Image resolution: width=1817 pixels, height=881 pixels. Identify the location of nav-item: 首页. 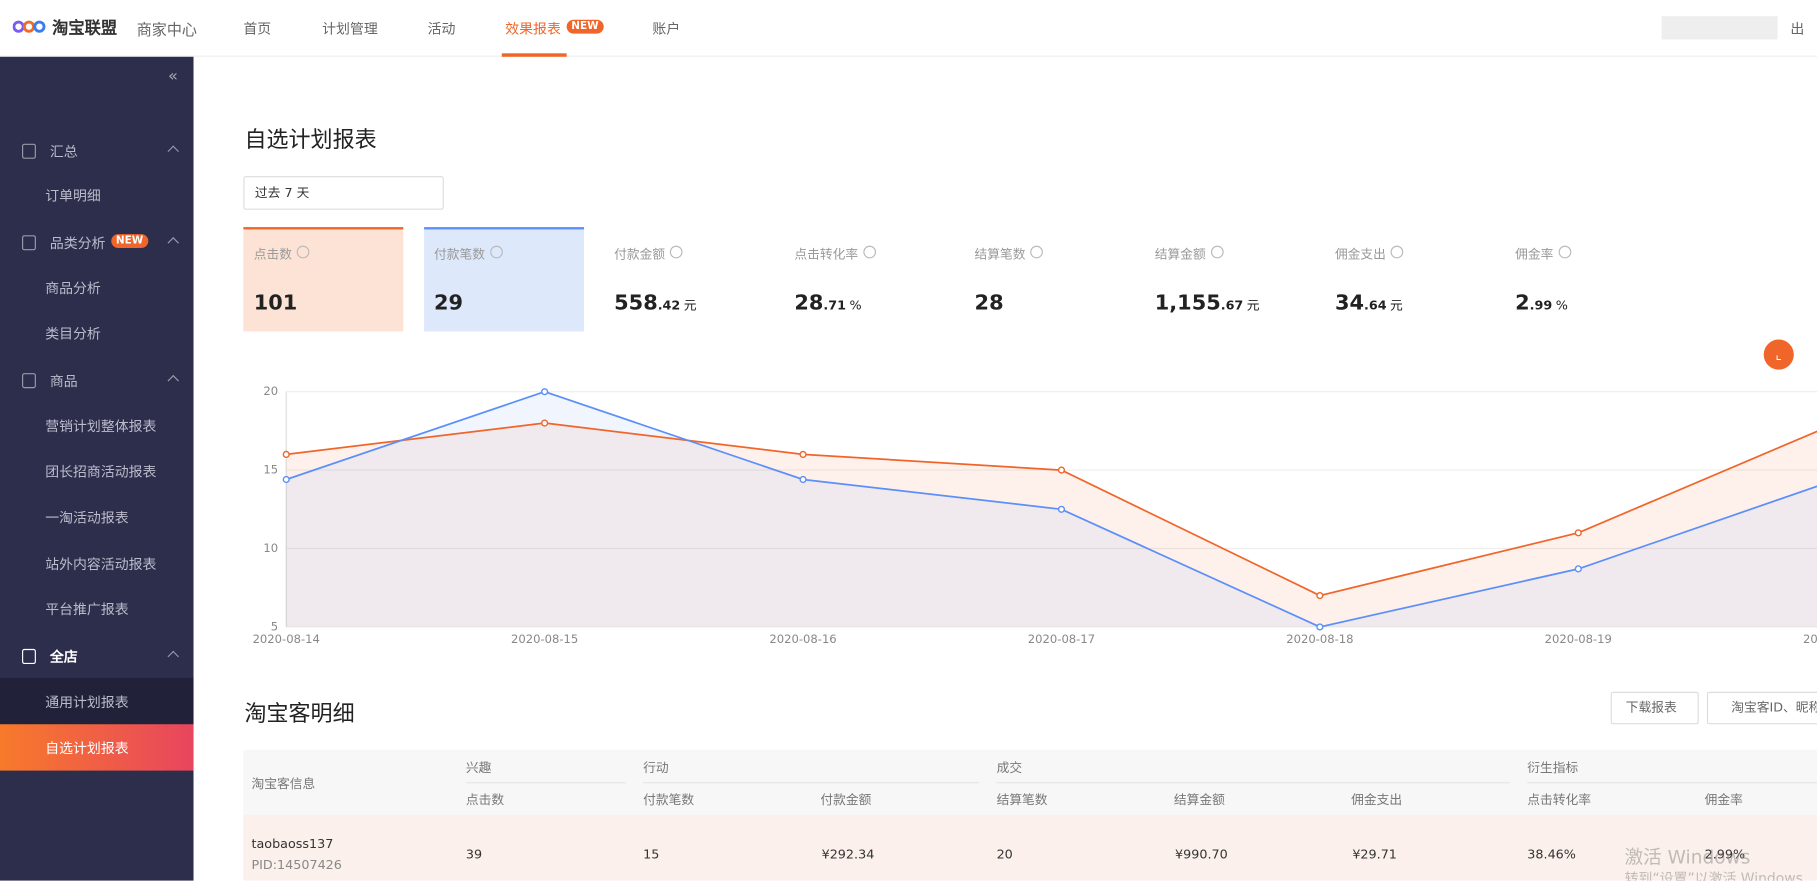
(257, 29).